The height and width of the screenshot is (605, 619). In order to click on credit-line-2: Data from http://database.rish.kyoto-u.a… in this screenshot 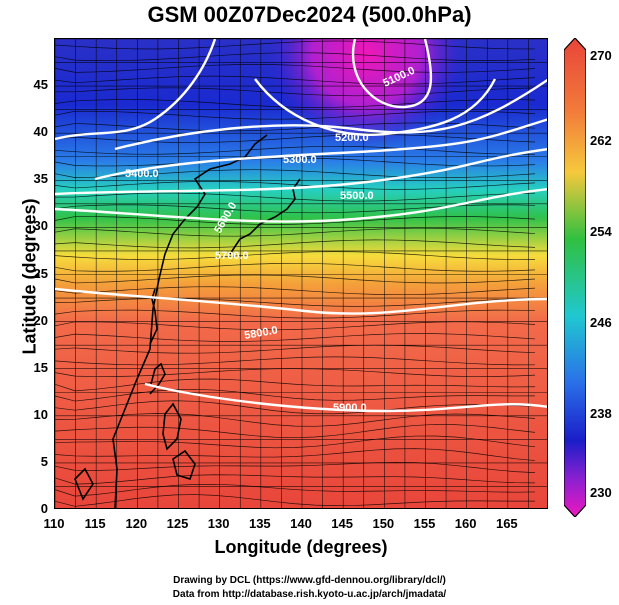, I will do `click(309, 594)`.